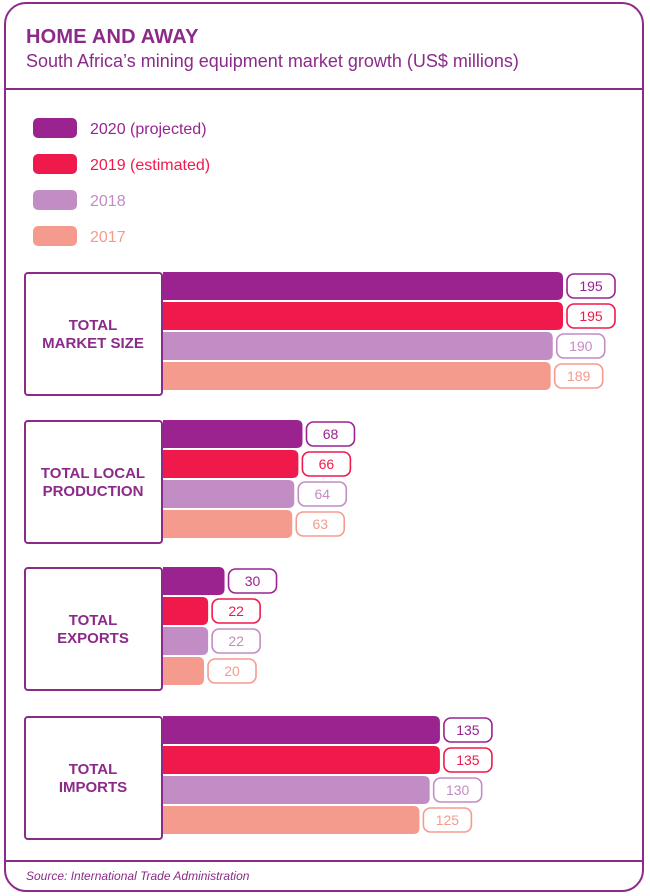 Image resolution: width=650 pixels, height=896 pixels. What do you see at coordinates (150, 165) in the screenshot?
I see `legend-label-2019-estimated: 2019 (estimated)` at bounding box center [150, 165].